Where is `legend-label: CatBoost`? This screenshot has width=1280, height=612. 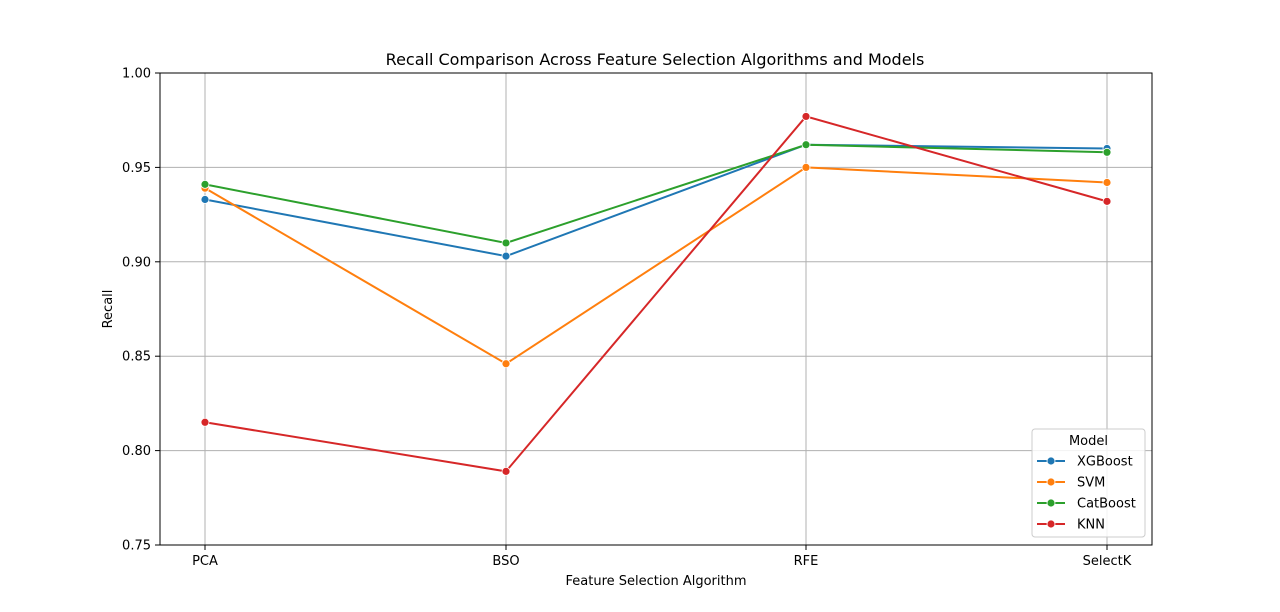 legend-label: CatBoost is located at coordinates (1106, 504).